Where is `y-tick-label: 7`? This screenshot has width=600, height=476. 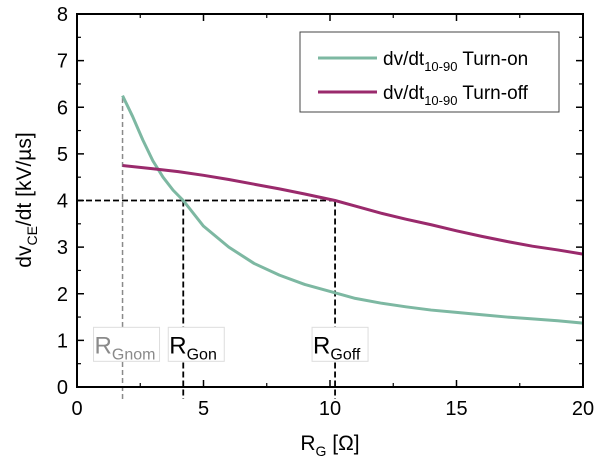 y-tick-label: 7 is located at coordinates (62, 62).